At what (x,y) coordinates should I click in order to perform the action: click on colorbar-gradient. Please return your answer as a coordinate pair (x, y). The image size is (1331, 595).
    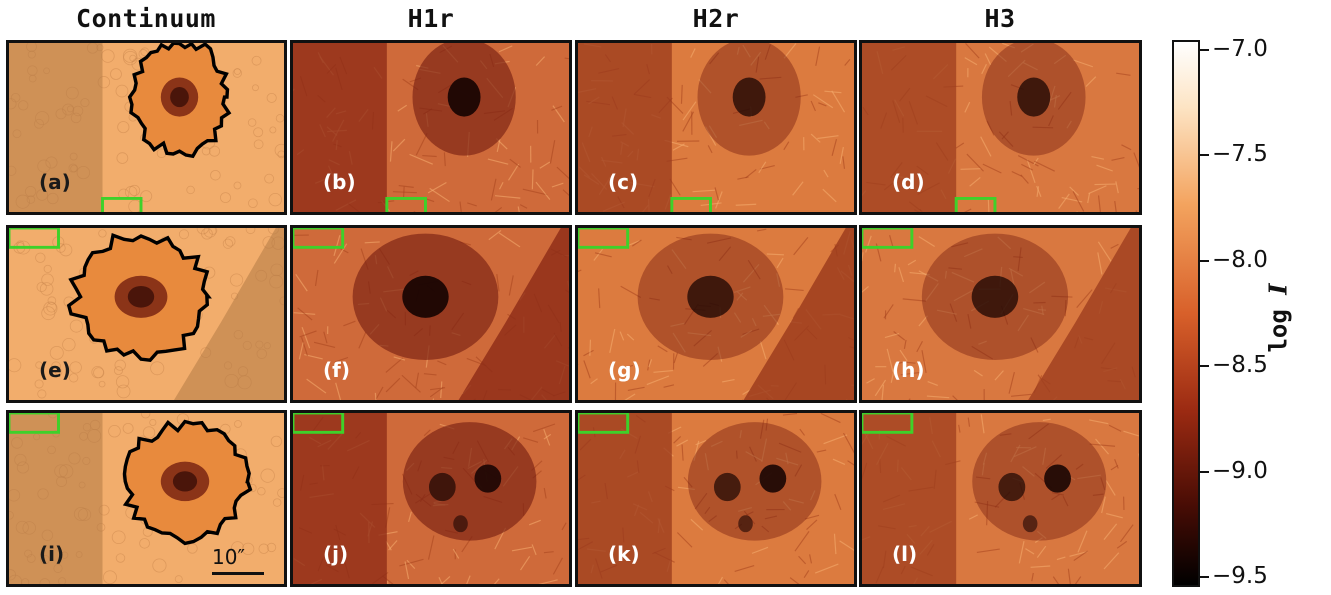
    Looking at the image, I should click on (1186, 313).